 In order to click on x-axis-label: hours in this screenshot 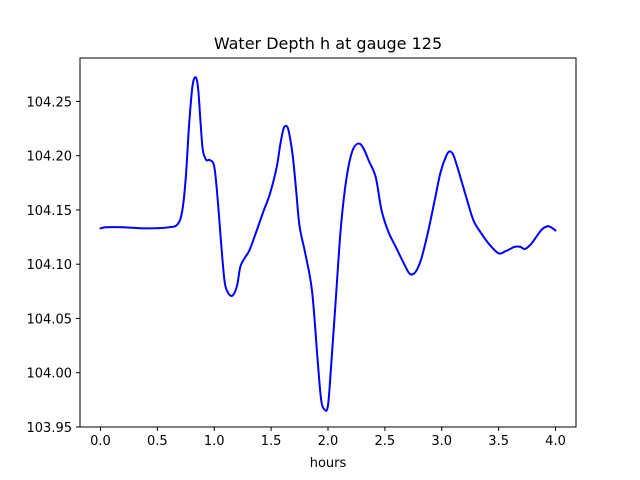, I will do `click(328, 463)`.